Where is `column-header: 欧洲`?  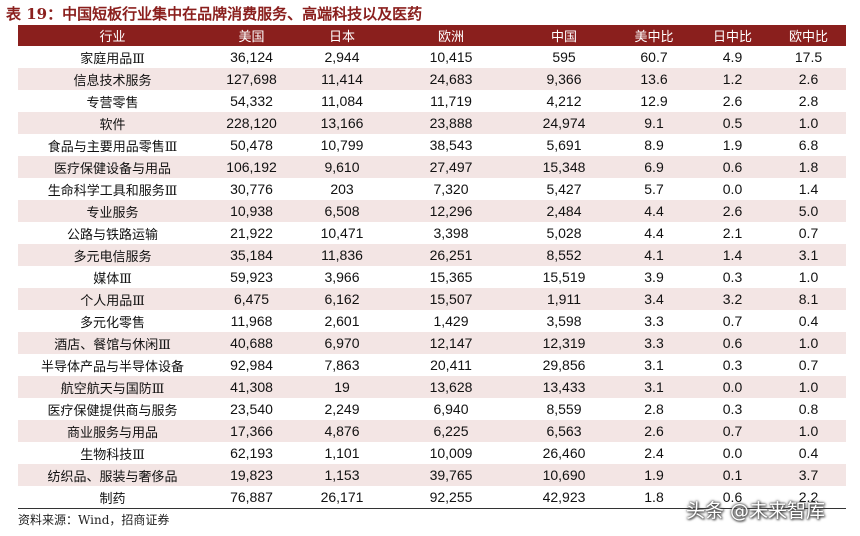
column-header: 欧洲 is located at coordinates (451, 35).